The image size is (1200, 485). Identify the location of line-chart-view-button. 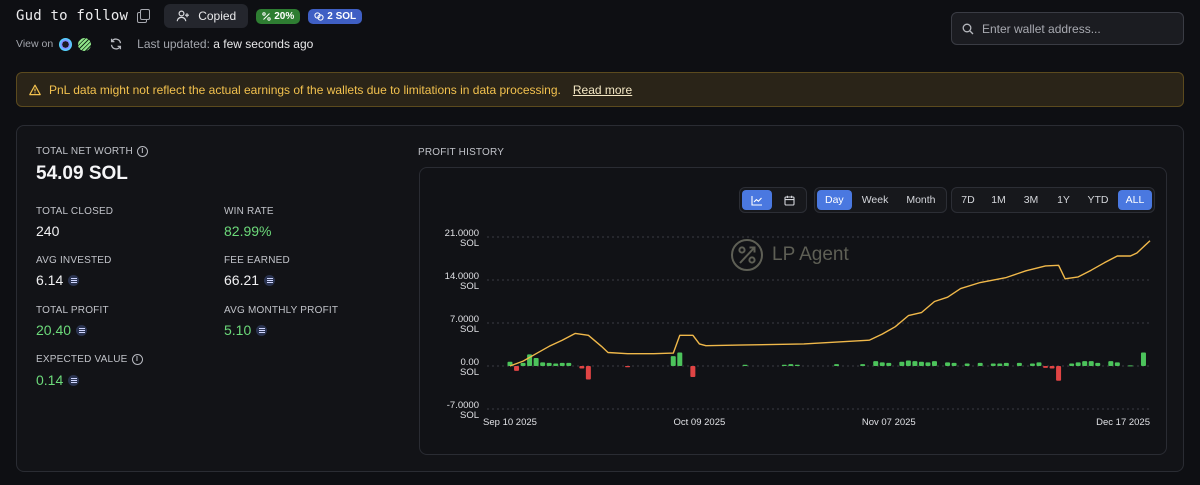
(757, 200).